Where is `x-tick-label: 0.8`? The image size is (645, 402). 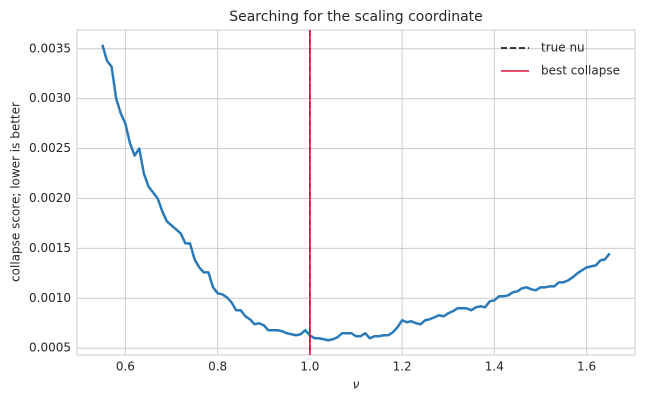
x-tick-label: 0.8 is located at coordinates (217, 367).